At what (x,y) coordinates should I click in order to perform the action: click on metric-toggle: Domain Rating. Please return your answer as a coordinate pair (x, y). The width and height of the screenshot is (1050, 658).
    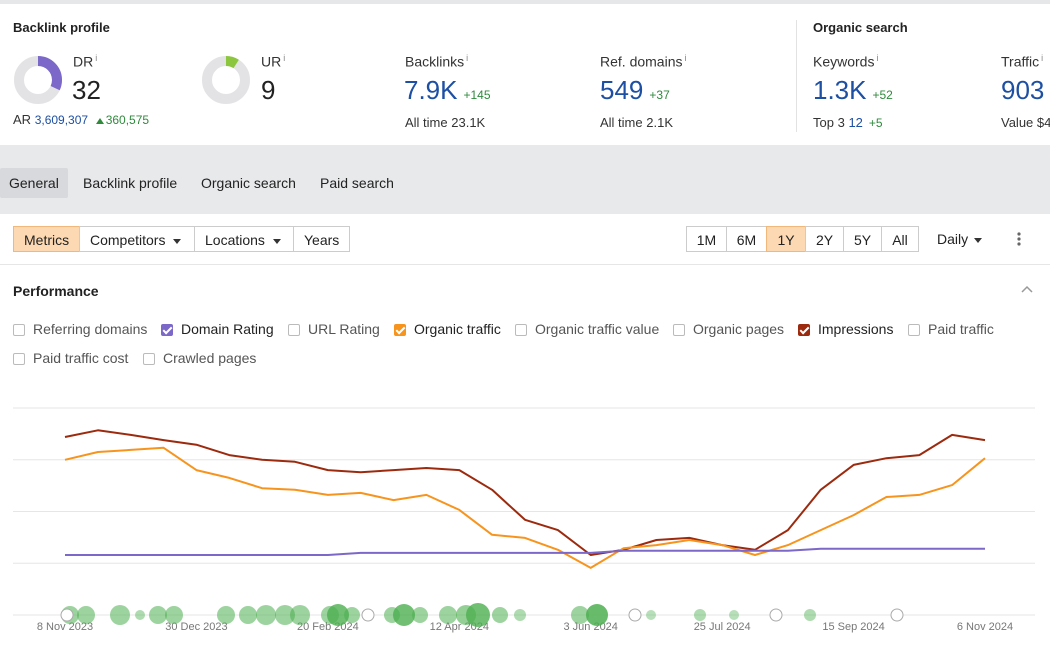
    Looking at the image, I should click on (217, 329).